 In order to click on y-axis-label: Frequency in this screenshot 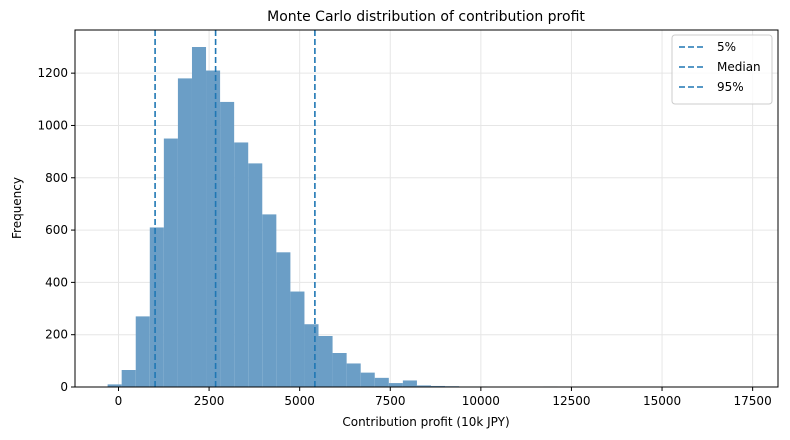, I will do `click(17, 208)`.